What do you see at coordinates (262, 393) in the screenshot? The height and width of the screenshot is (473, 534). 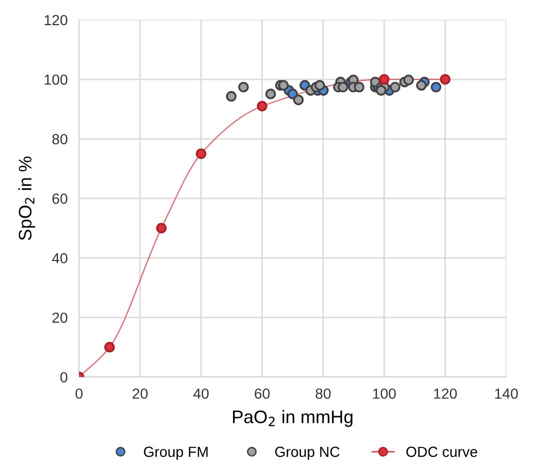 I see `x-tick-label: 60` at bounding box center [262, 393].